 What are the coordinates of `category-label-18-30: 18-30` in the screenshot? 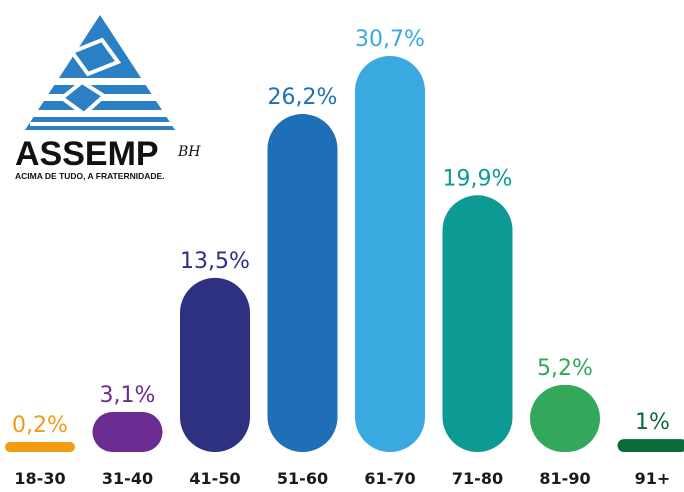 It's located at (39, 478).